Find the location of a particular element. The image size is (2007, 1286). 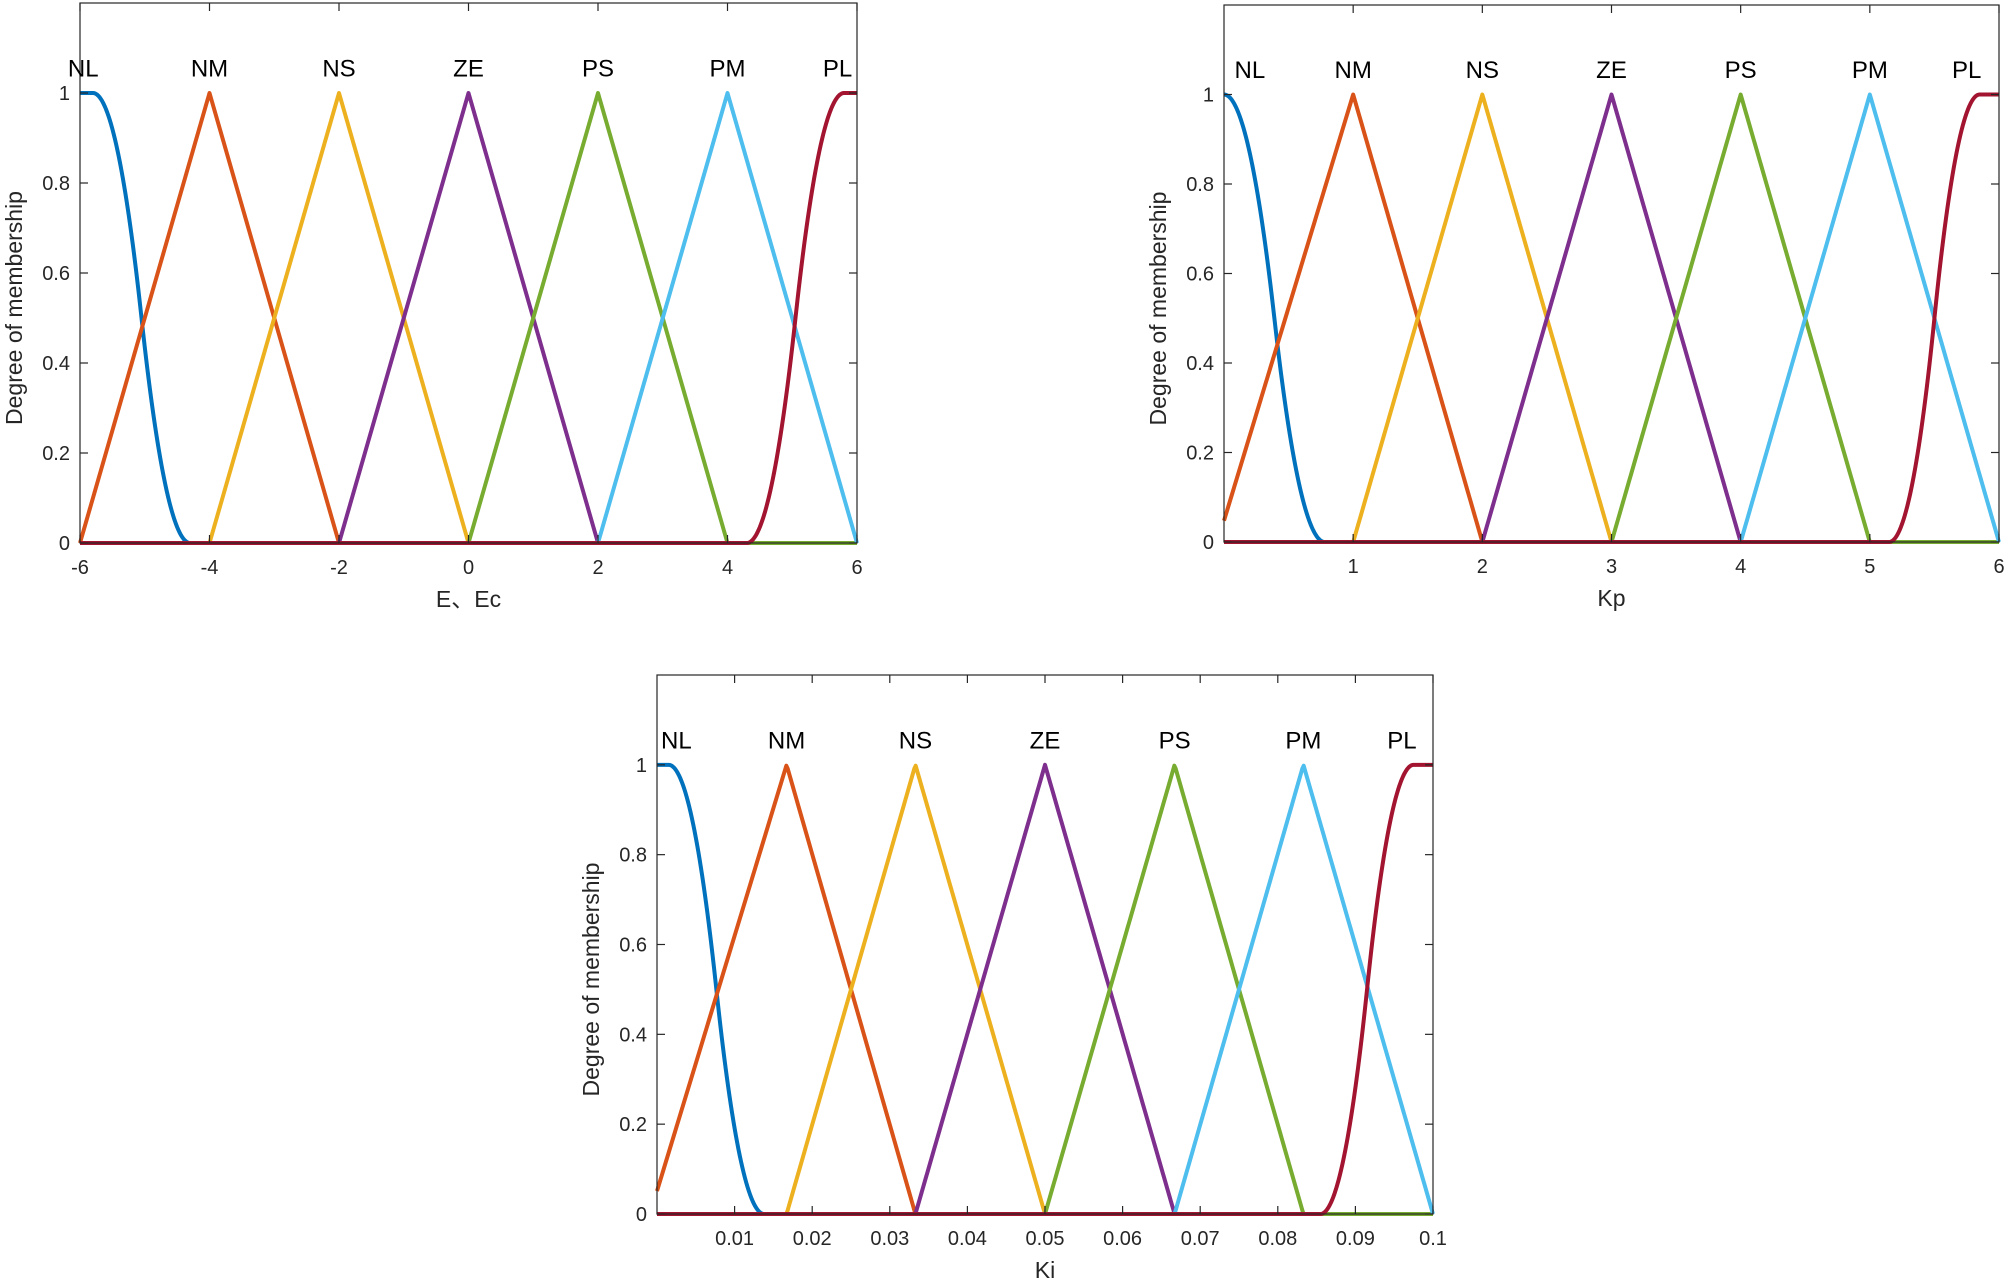

x-tick-label: 3 is located at coordinates (1611, 567).